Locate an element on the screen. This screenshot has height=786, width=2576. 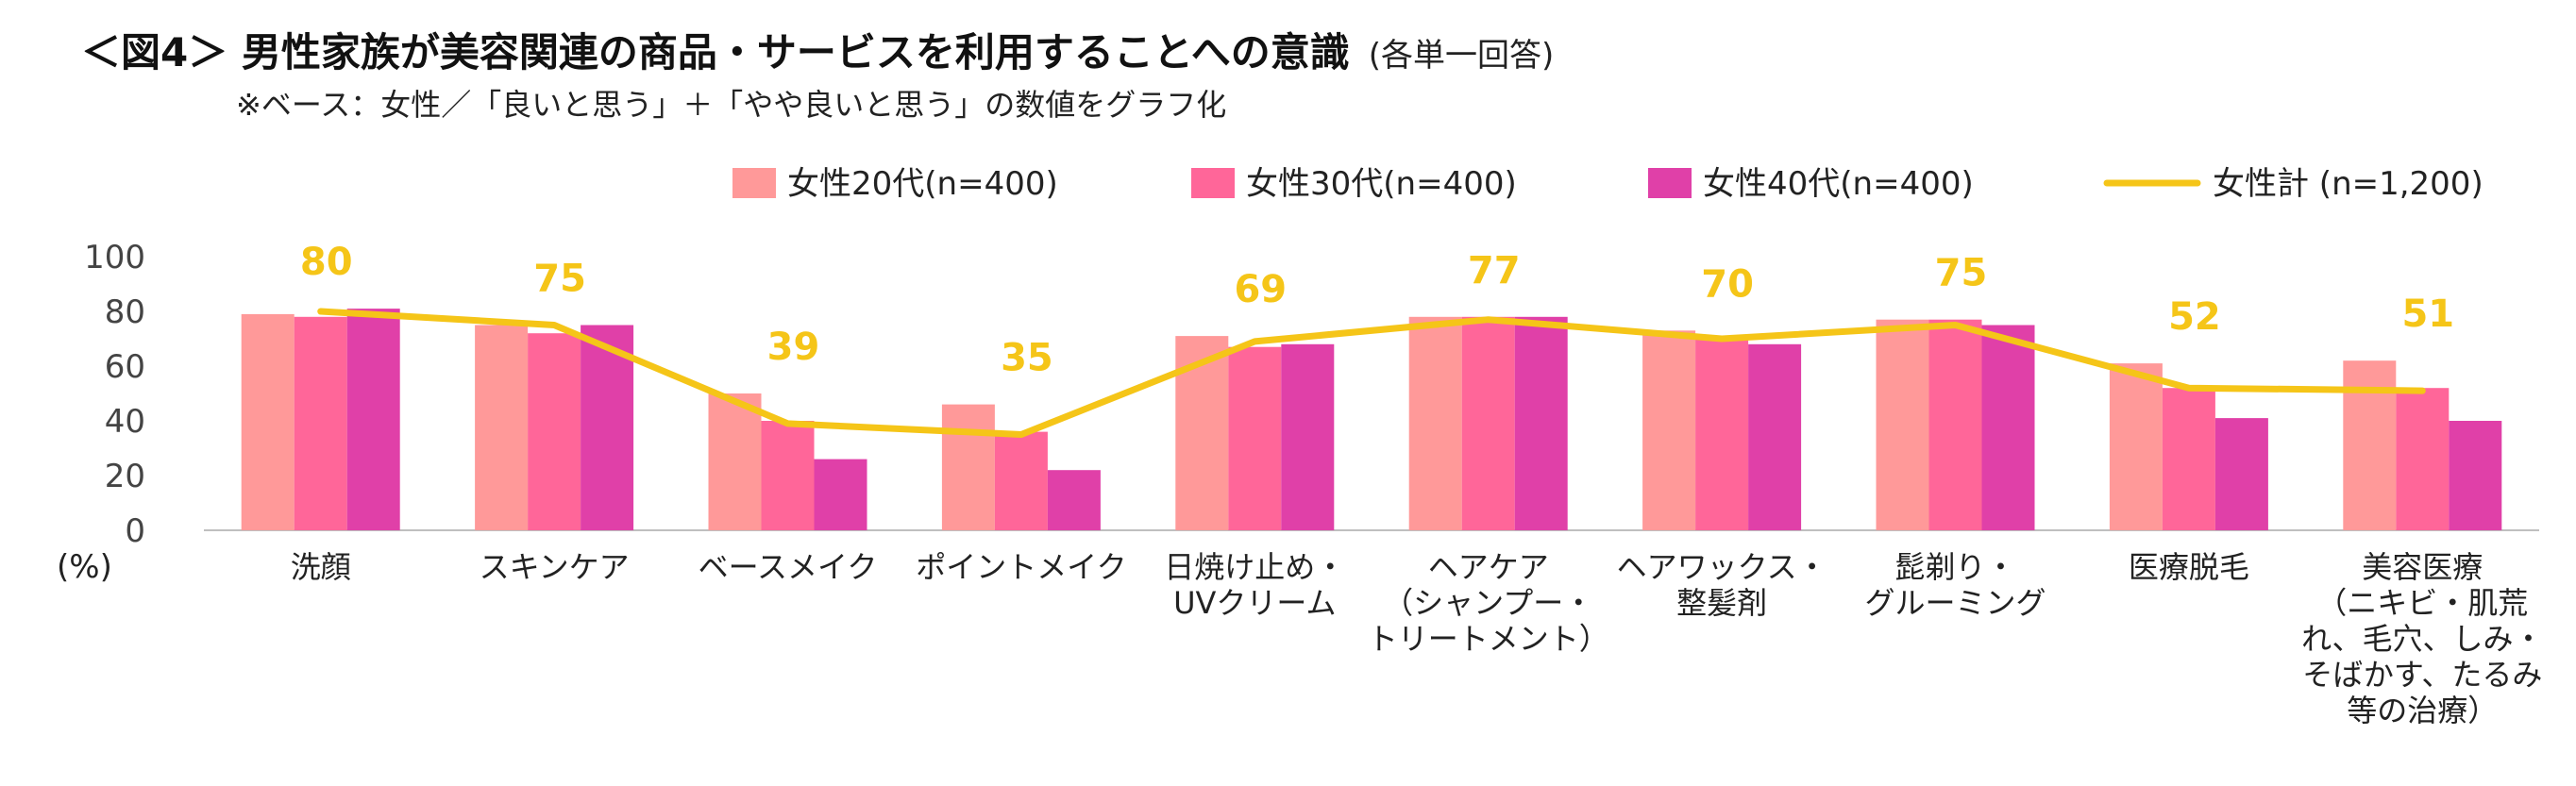
x-tick-label: ヘアワックス・ is located at coordinates (1722, 567).